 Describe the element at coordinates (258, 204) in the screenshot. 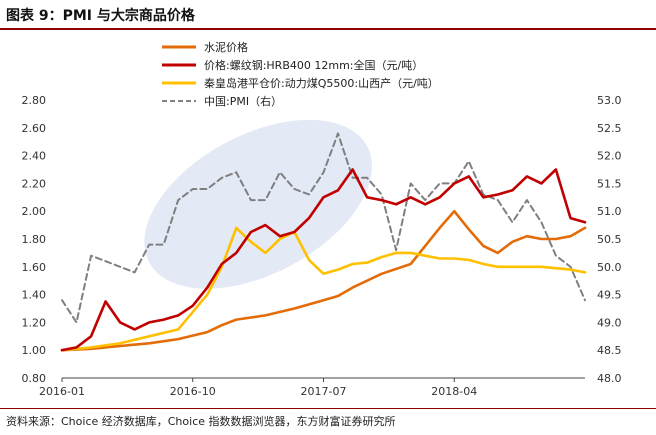

I see `highlight-ellipse` at that location.